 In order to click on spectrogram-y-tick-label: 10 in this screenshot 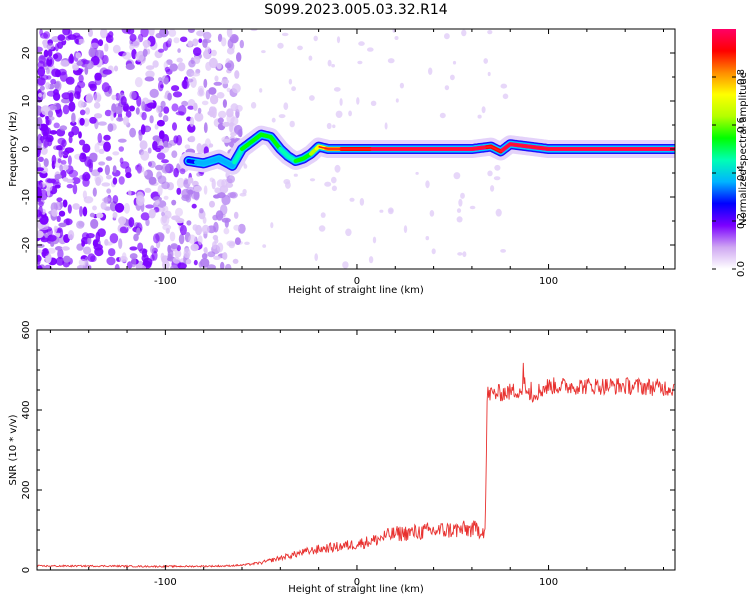, I will do `click(26, 101)`.